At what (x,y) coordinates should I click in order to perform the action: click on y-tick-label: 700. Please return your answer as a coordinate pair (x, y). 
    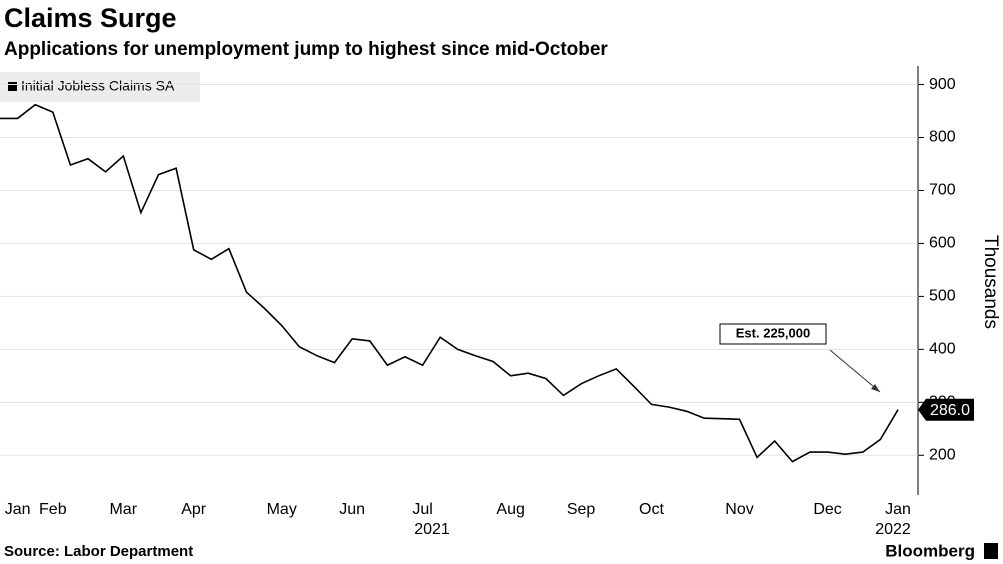
    Looking at the image, I should click on (942, 190).